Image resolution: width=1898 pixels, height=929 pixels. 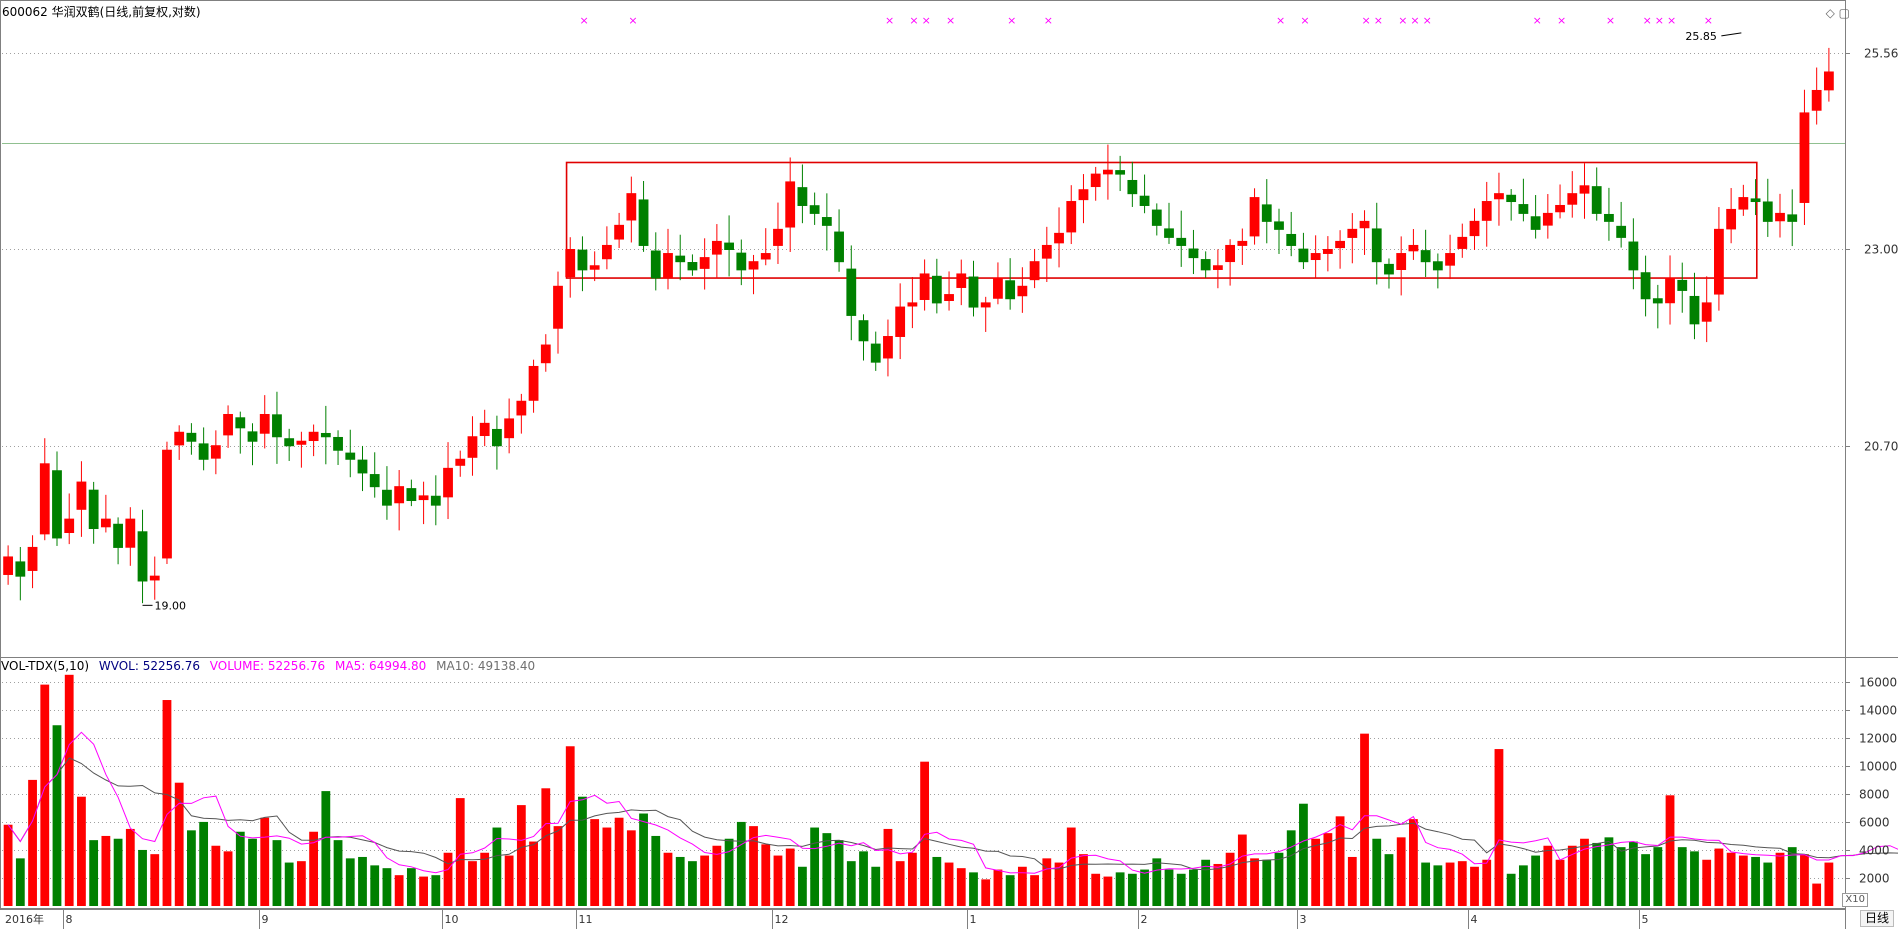 I want to click on window-controls-icon: ◇ ▢, so click(x=1837, y=13).